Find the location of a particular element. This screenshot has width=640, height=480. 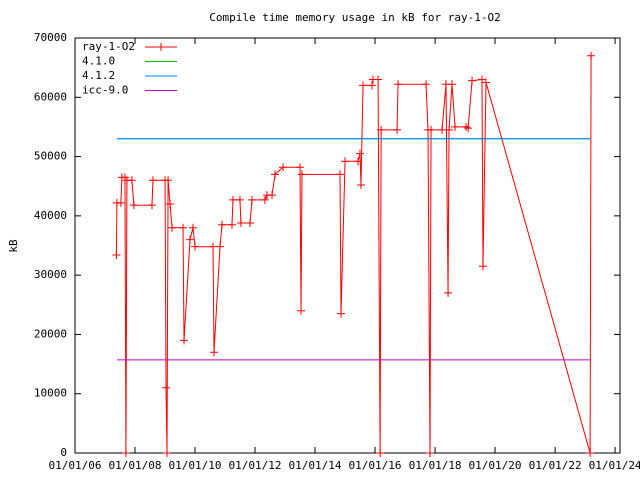

legend-label: 4.1.0 is located at coordinates (98, 61).